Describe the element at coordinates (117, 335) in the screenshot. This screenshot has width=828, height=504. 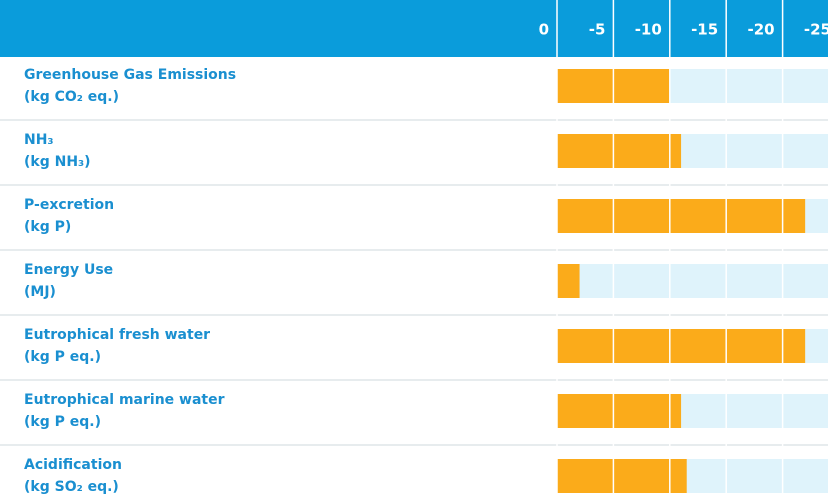
I see `category-label: Eutrophical fresh water` at that location.